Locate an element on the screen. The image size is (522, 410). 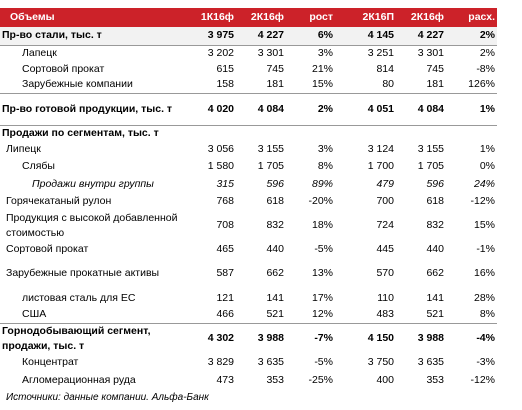
cell: 483 is located at coordinates (385, 314).